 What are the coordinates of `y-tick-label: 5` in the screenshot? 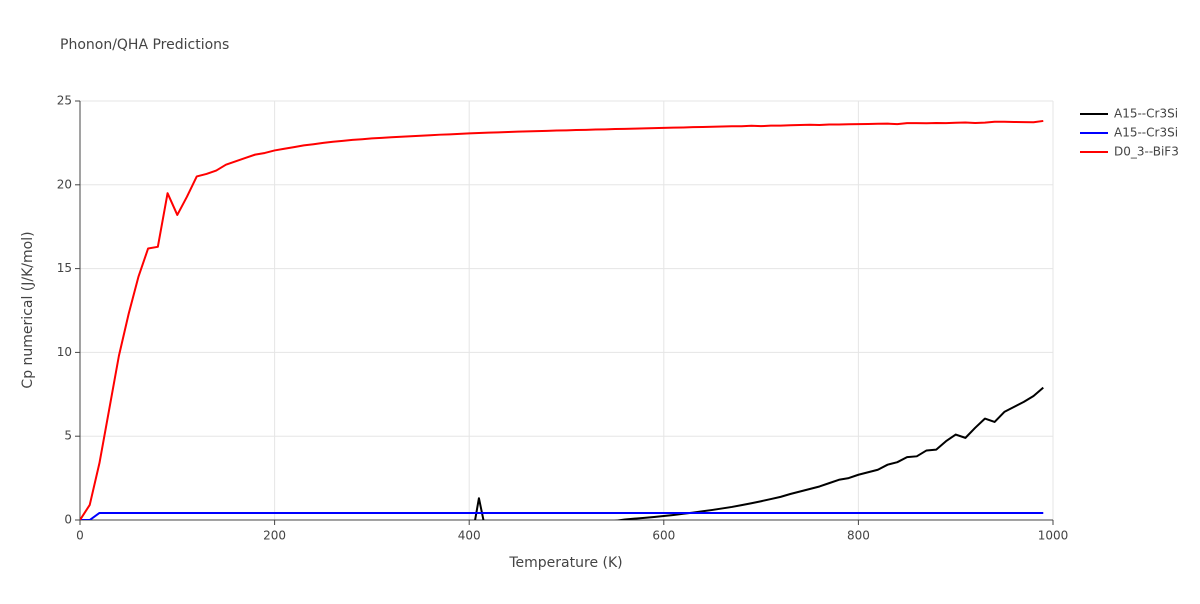 It's located at (68, 436).